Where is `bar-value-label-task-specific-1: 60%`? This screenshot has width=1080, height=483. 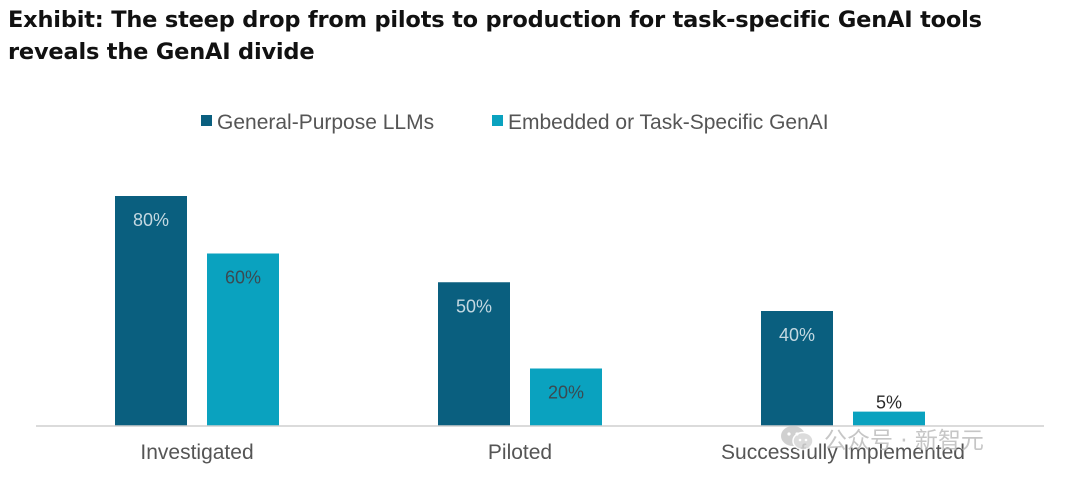
bar-value-label-task-specific-1: 60% is located at coordinates (243, 278).